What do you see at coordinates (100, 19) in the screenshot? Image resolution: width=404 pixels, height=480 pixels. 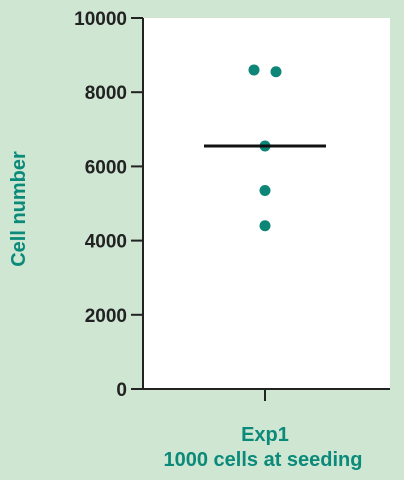 I see `y-tick-label: 10000` at bounding box center [100, 19].